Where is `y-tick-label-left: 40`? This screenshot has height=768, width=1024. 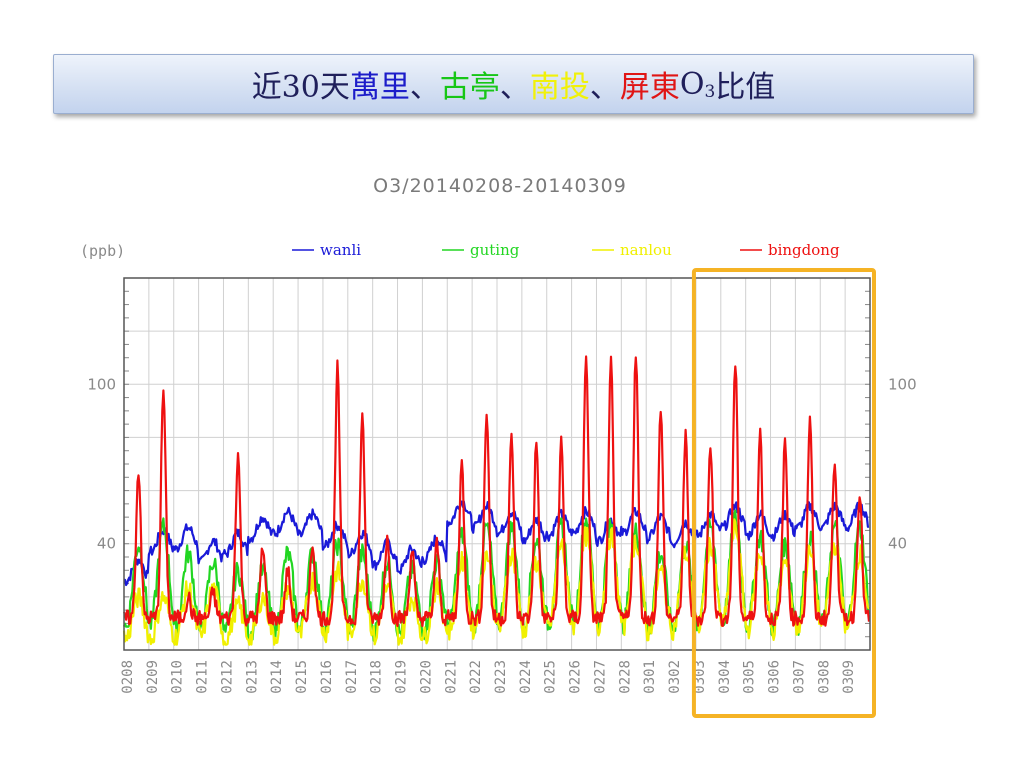 y-tick-label-left: 40 is located at coordinates (106, 544).